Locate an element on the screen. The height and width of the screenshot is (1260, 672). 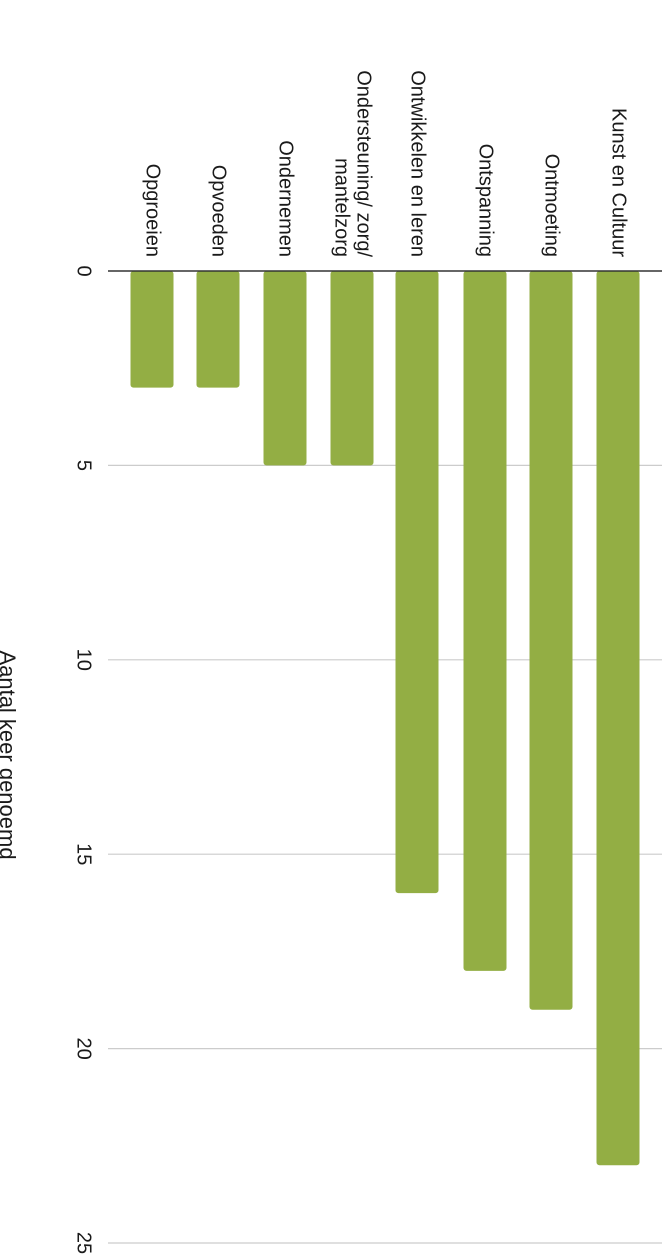
y-tick-label: 25 is located at coordinates (84, 1243).